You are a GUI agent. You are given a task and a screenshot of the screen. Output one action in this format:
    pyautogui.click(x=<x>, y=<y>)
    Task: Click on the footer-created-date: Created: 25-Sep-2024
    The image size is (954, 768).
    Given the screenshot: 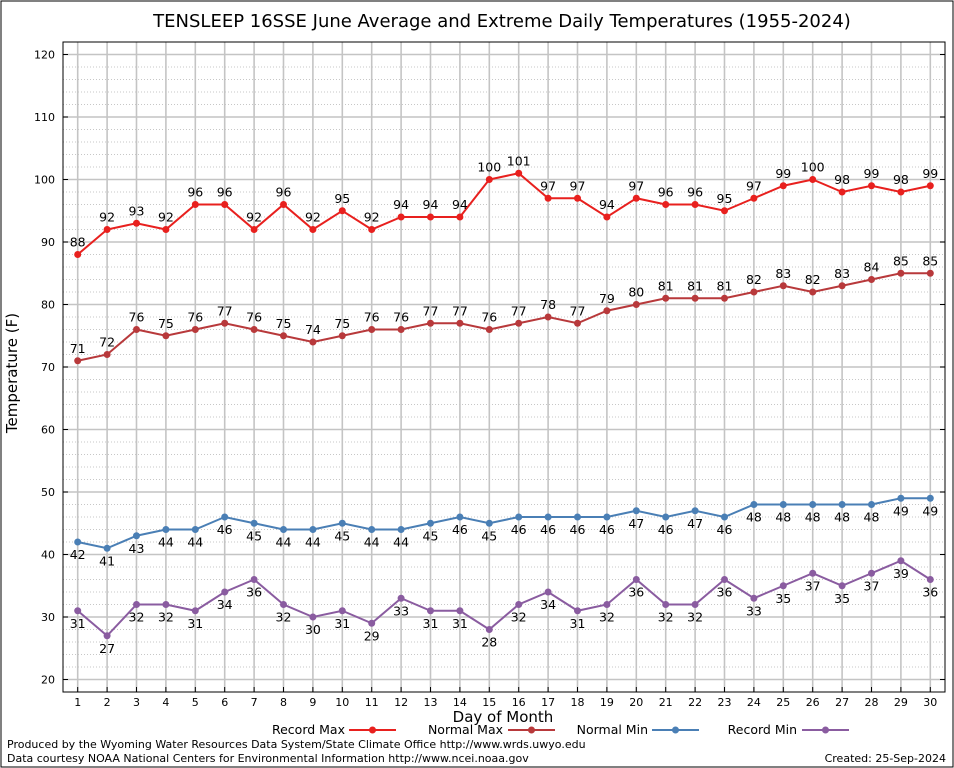 What is the action you would take?
    pyautogui.click(x=885, y=758)
    